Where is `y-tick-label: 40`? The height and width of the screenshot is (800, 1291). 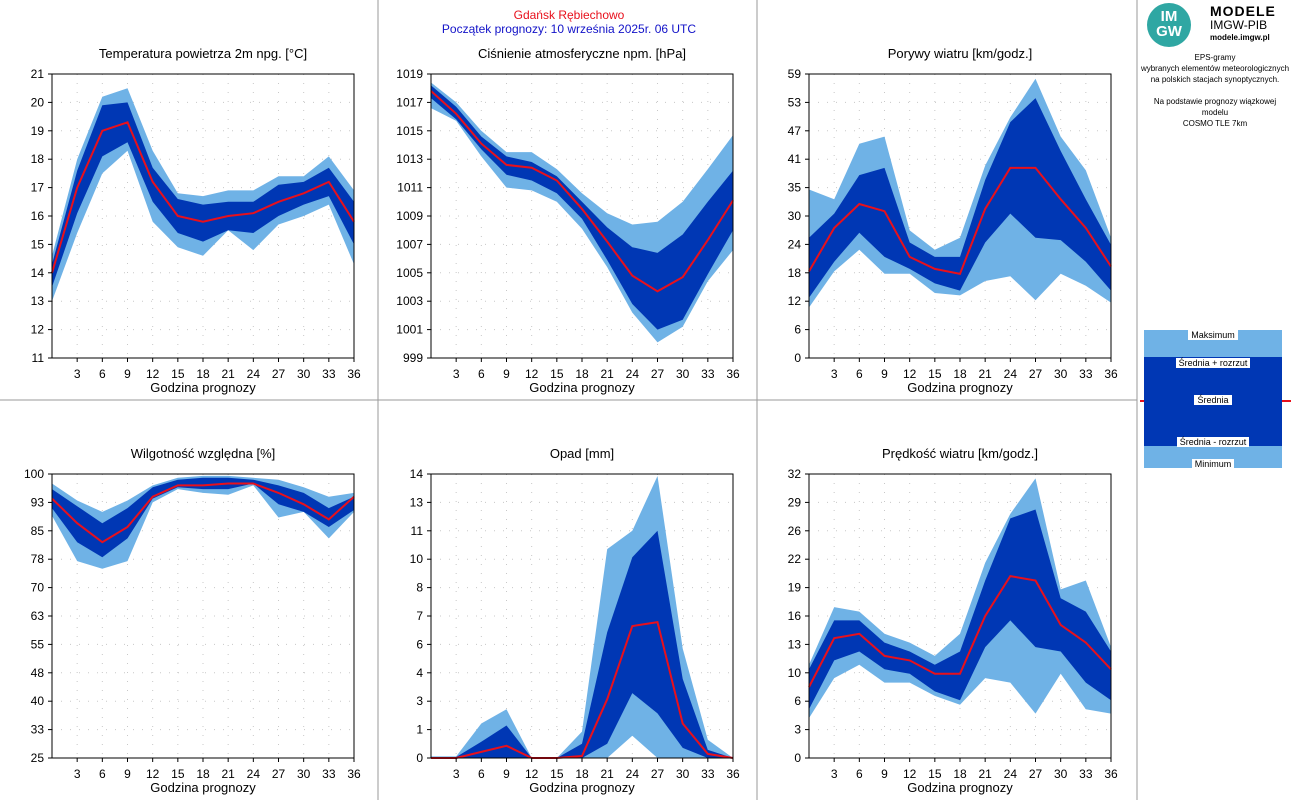 y-tick-label: 40 is located at coordinates (38, 701).